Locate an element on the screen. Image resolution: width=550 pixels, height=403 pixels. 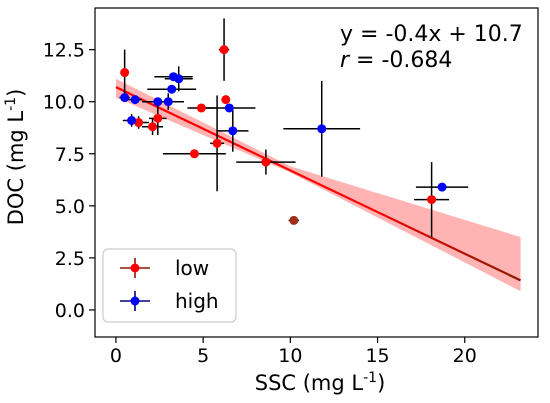
correlation-r-value: = -0.684 is located at coordinates (400, 60).